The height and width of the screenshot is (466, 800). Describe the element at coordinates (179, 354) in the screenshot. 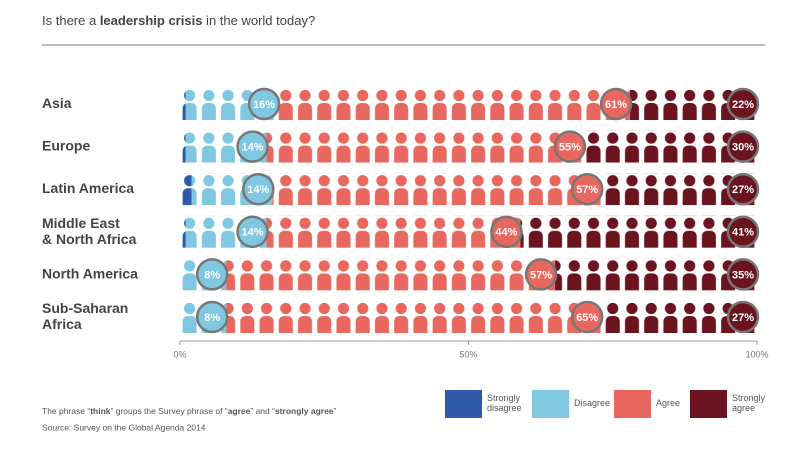

I see `x-tick-label: 0%` at that location.